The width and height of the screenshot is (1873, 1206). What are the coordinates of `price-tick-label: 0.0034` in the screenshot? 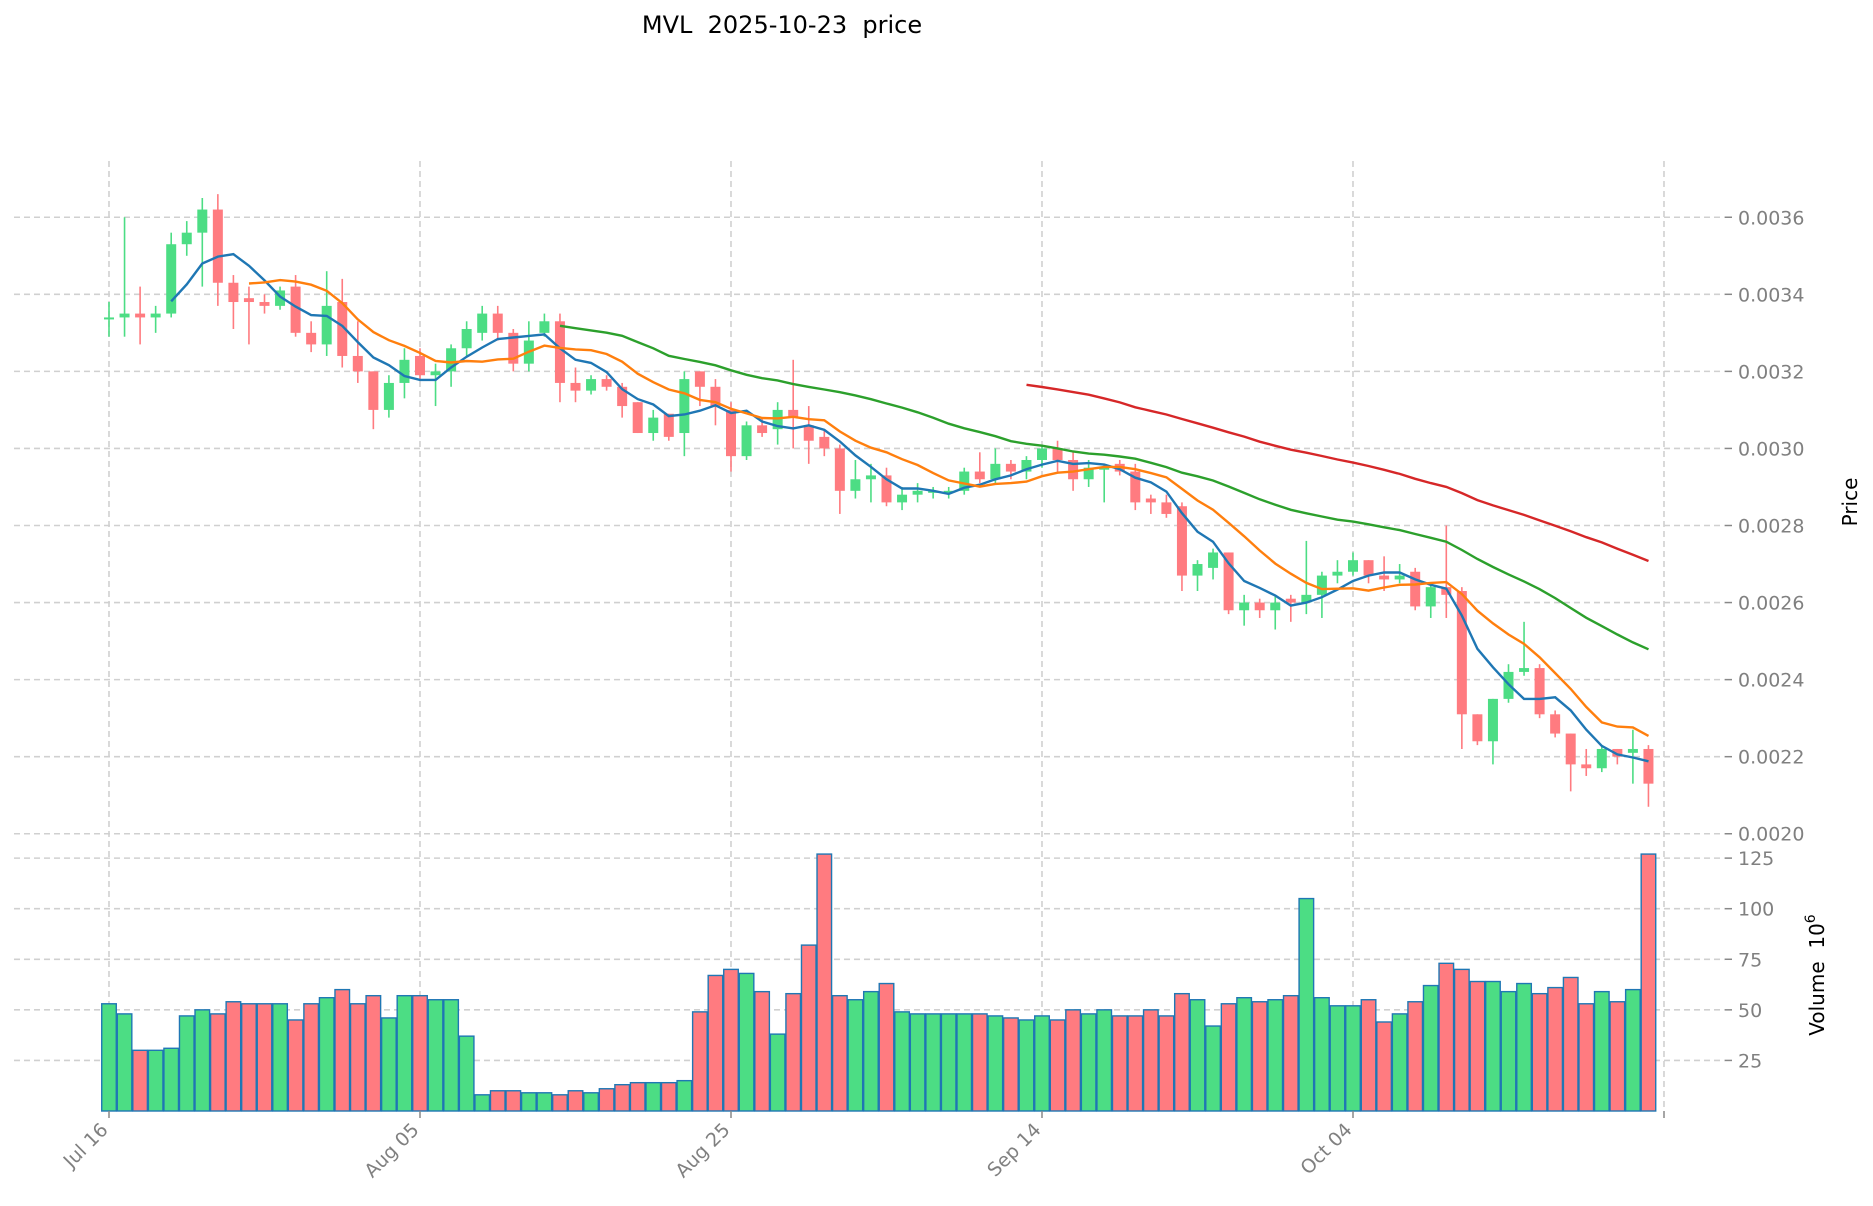 It's located at (1771, 295).